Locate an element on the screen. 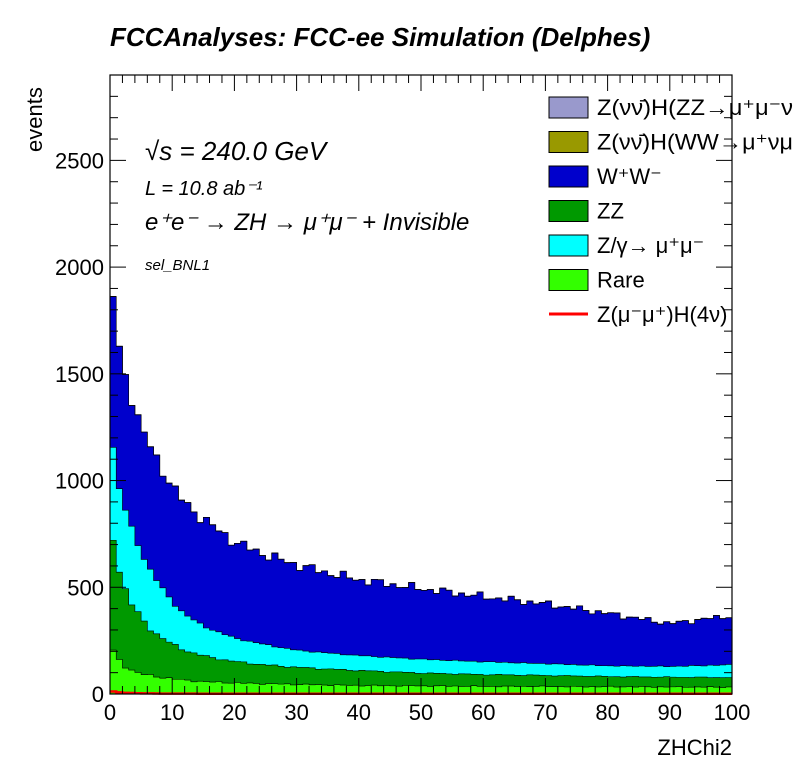  y-tick-label: 500 is located at coordinates (85, 587).